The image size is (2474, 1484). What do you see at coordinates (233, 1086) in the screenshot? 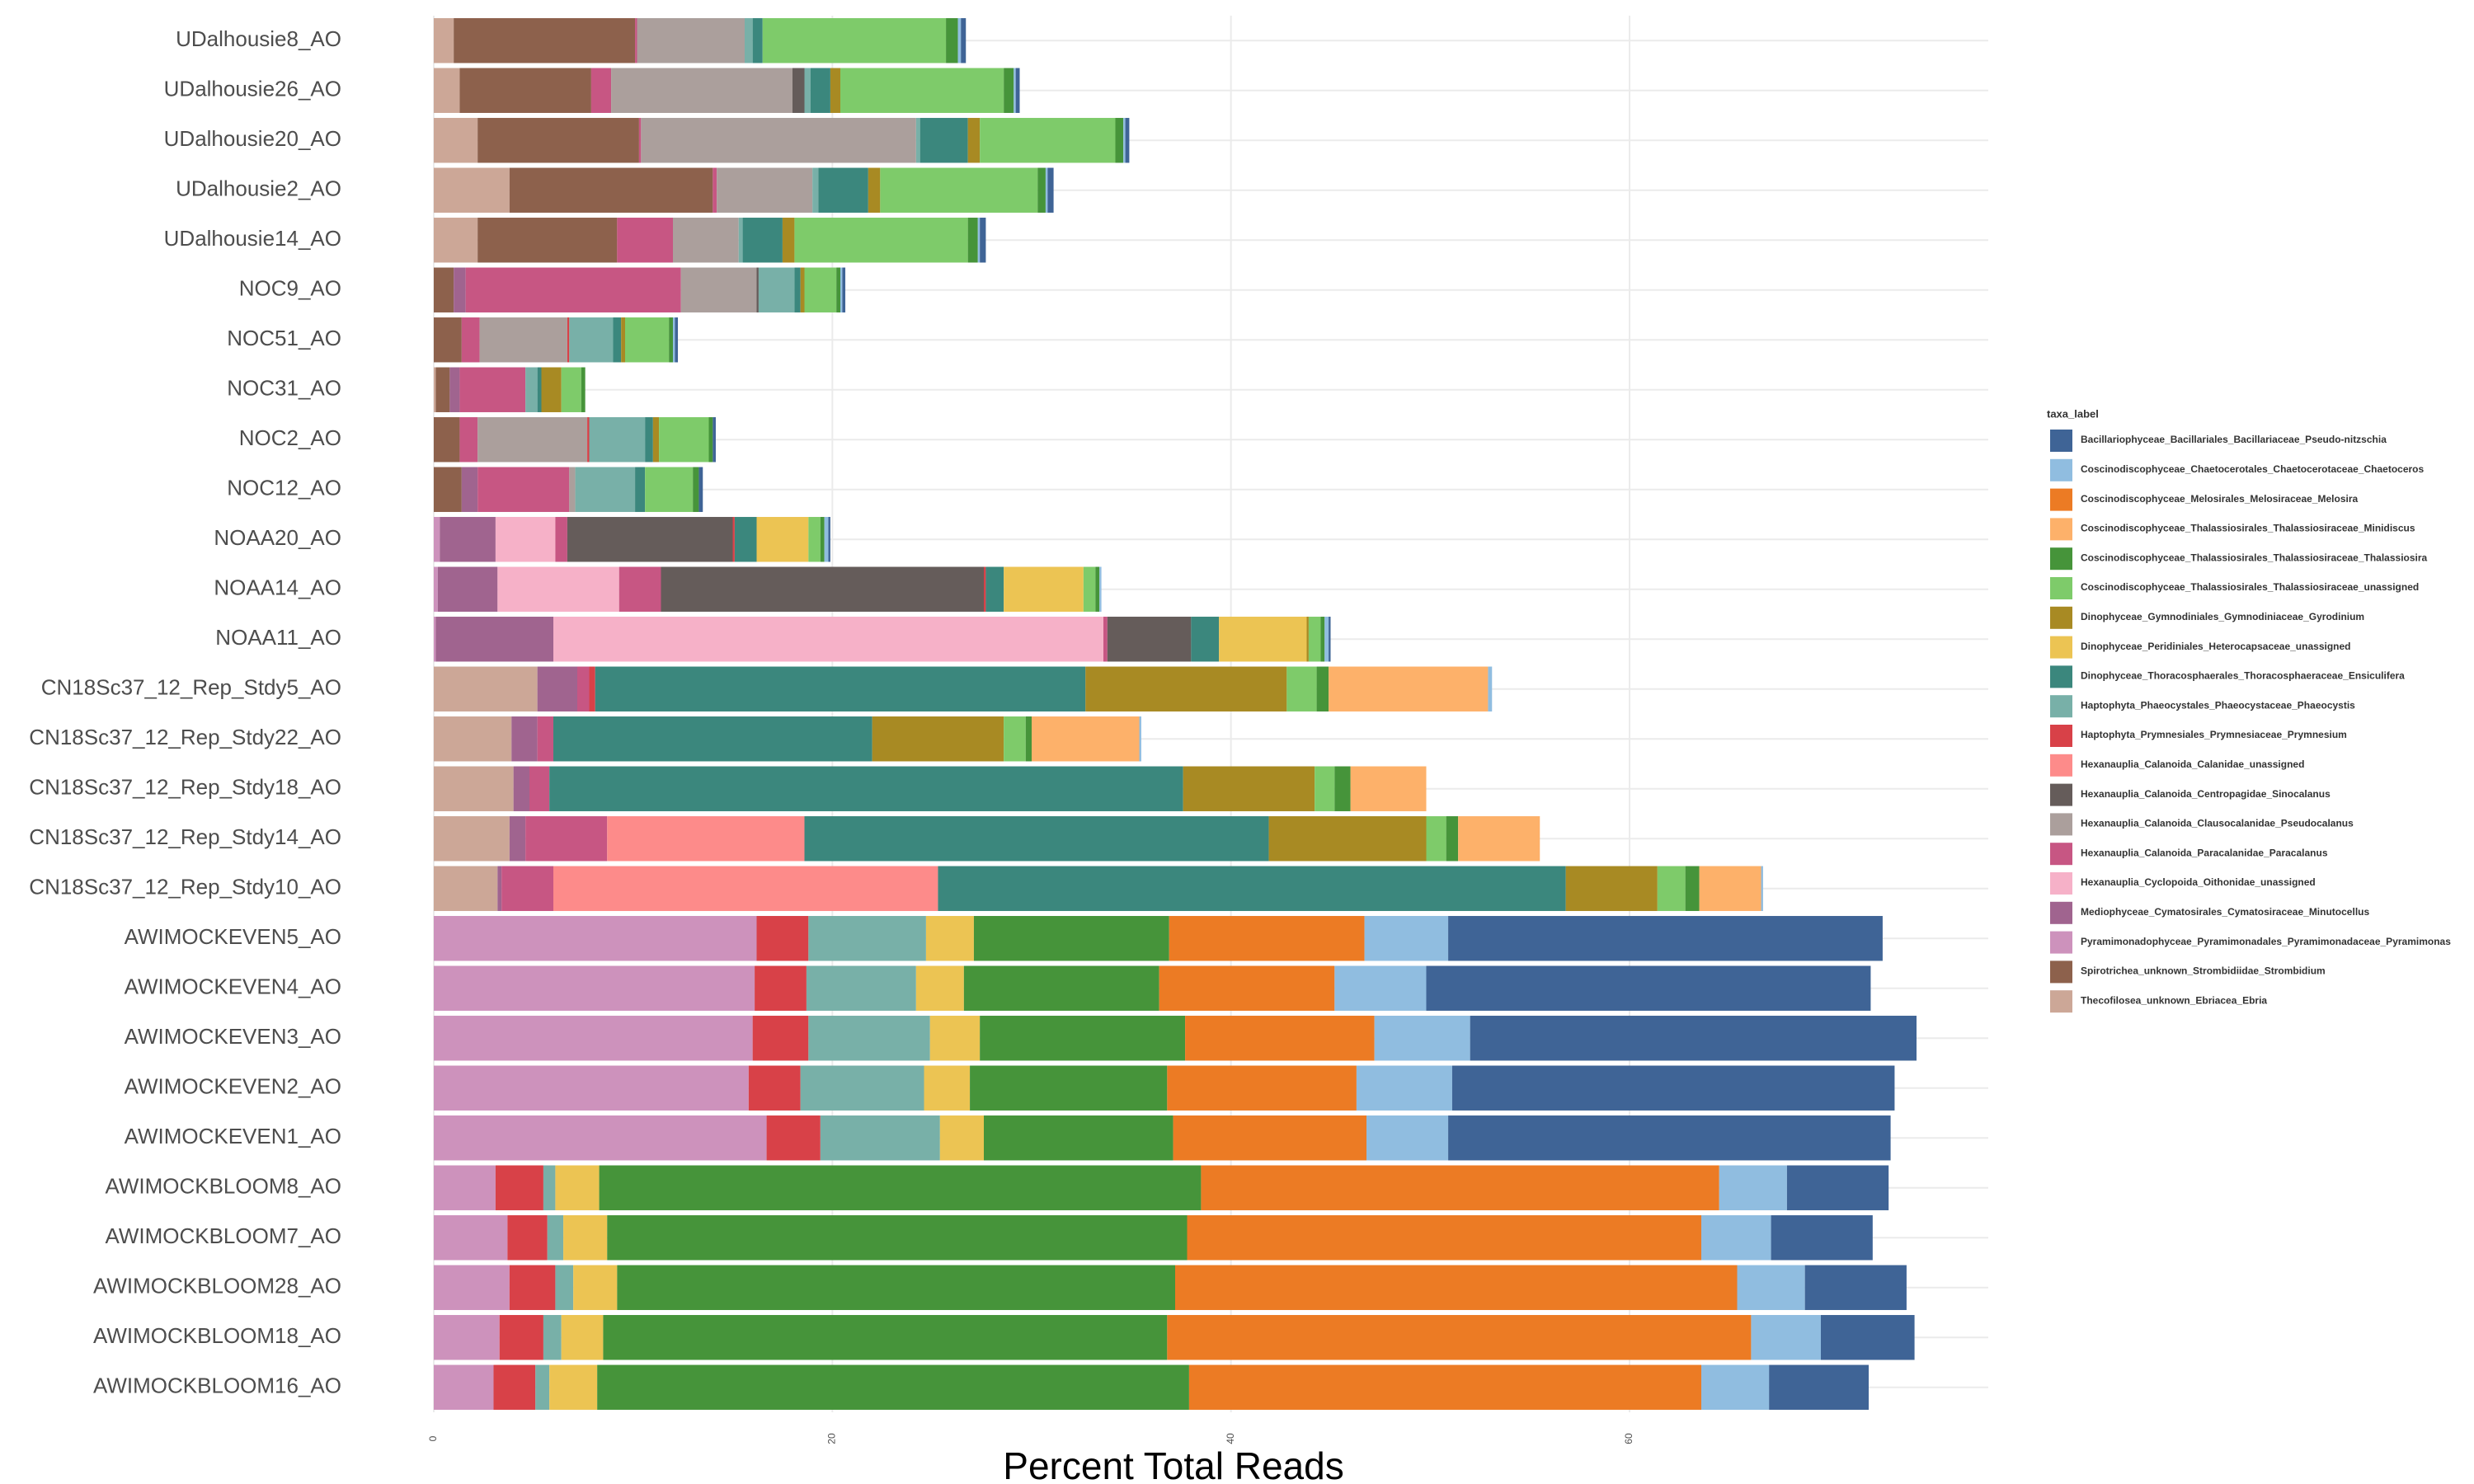
I see `y-tick-label: AWIMOCKEVEN2_AO` at bounding box center [233, 1086].